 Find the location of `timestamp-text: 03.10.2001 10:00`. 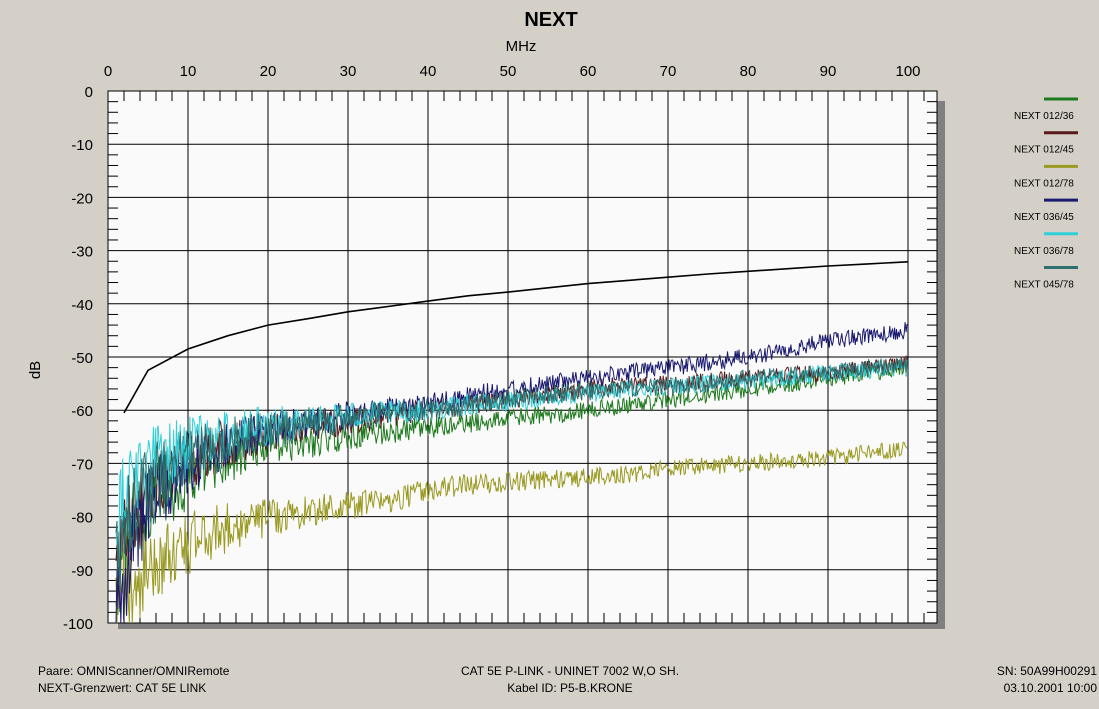

timestamp-text: 03.10.2001 10:00 is located at coordinates (1050, 688).